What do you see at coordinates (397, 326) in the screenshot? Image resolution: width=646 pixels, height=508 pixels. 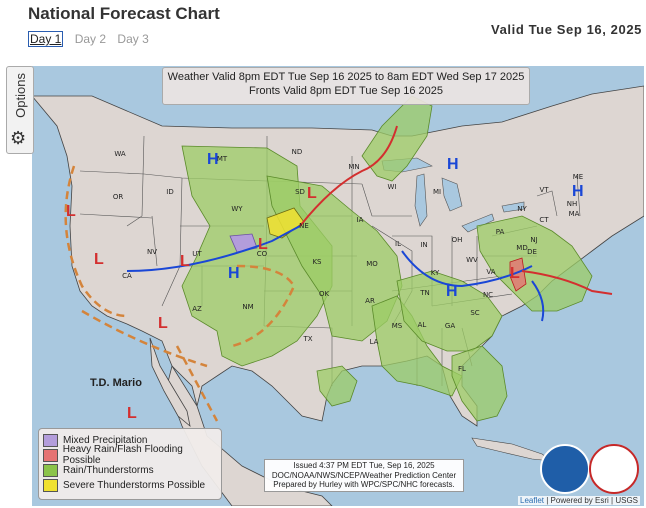 I see `state-label: MS` at bounding box center [397, 326].